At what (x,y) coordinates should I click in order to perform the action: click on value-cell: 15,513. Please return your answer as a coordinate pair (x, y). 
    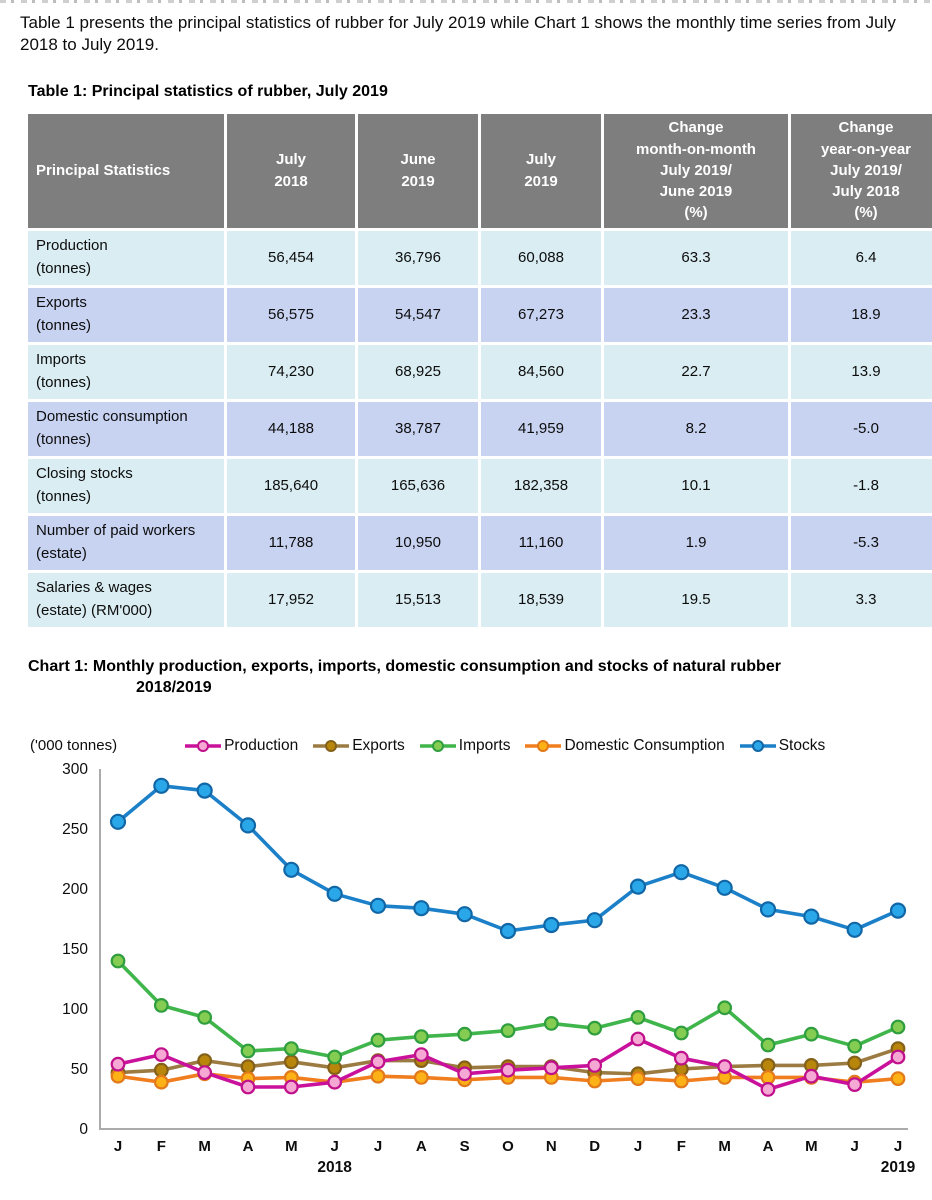
    Looking at the image, I should click on (418, 599).